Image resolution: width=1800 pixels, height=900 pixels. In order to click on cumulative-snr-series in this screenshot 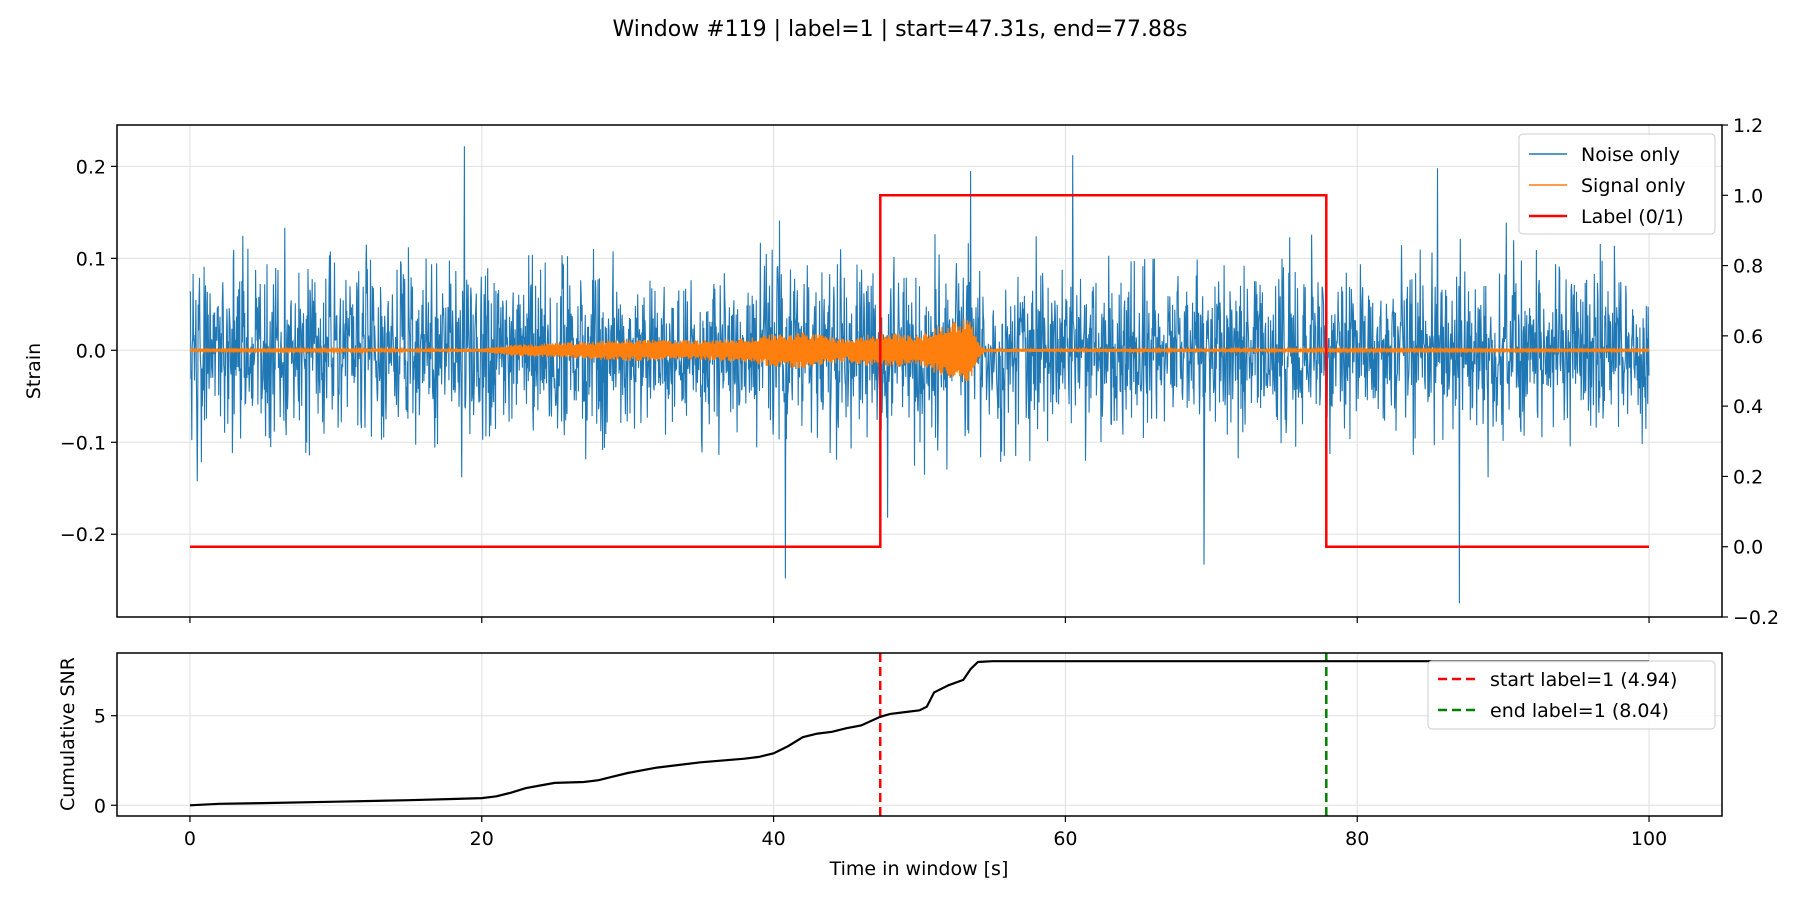, I will do `click(919, 733)`.